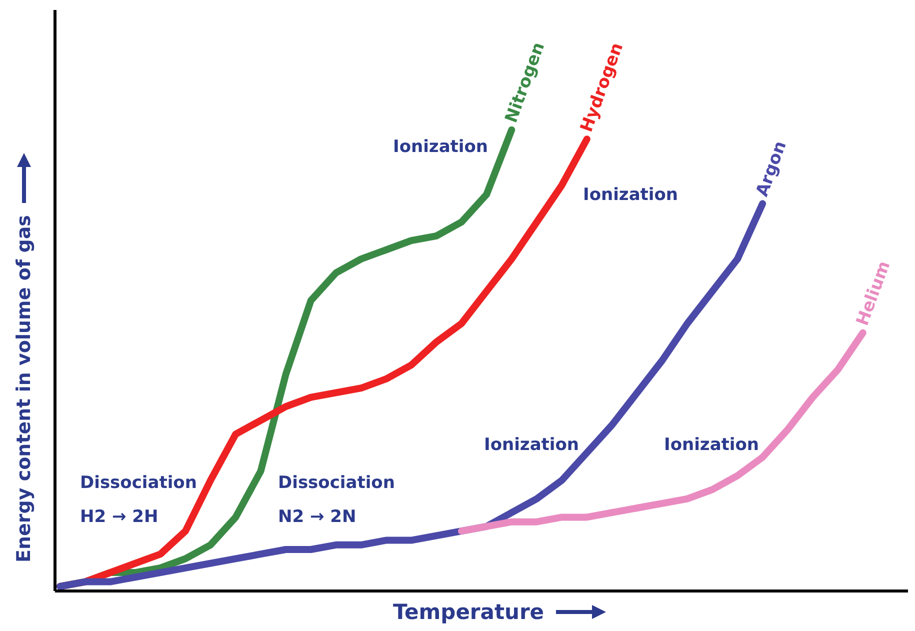 The image size is (915, 631). Describe the element at coordinates (468, 612) in the screenshot. I see `x-axis-title: Temperature` at that location.